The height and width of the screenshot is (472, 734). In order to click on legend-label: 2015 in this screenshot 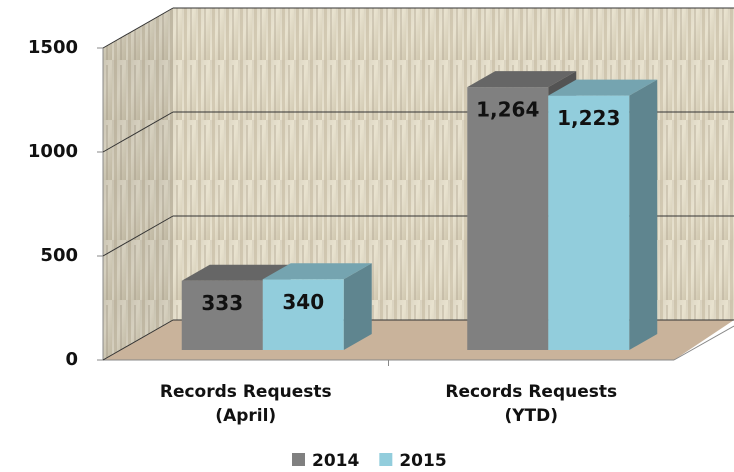, I will do `click(422, 461)`.